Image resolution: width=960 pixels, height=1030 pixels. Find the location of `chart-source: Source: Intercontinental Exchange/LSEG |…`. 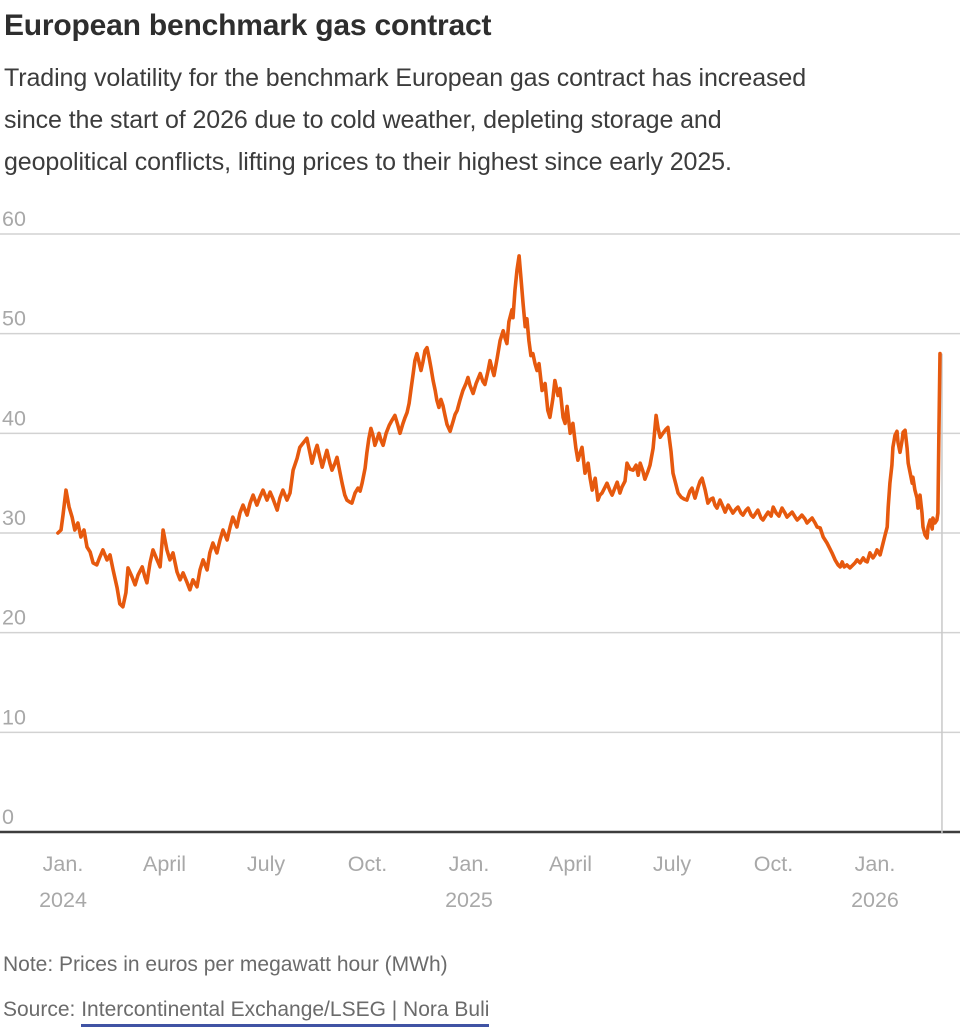

chart-source: Source: Intercontinental Exchange/LSEG |… is located at coordinates (246, 1012).